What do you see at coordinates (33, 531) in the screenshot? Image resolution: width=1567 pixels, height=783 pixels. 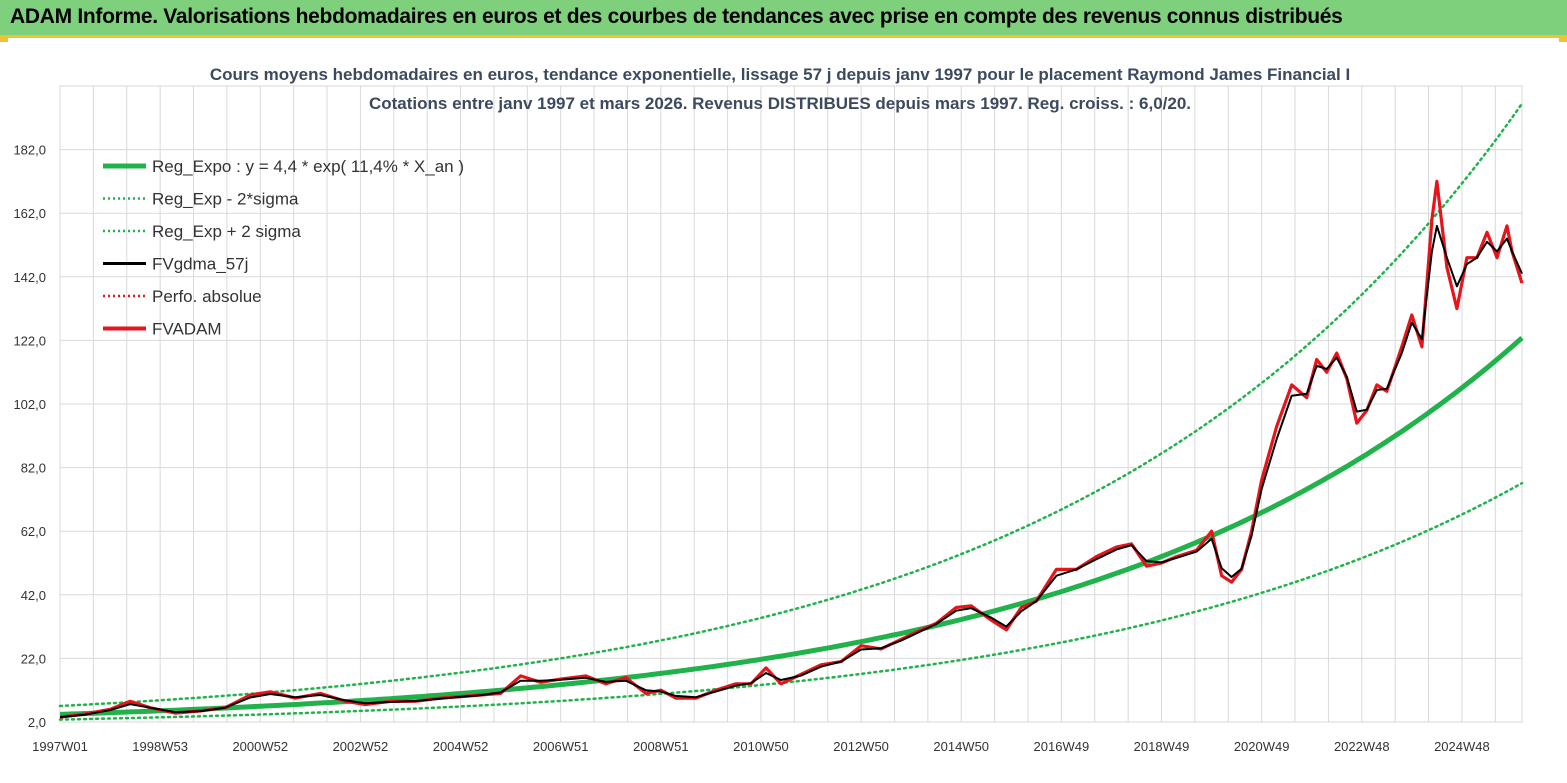 I see `y-tick-label: 62,0` at bounding box center [33, 531].